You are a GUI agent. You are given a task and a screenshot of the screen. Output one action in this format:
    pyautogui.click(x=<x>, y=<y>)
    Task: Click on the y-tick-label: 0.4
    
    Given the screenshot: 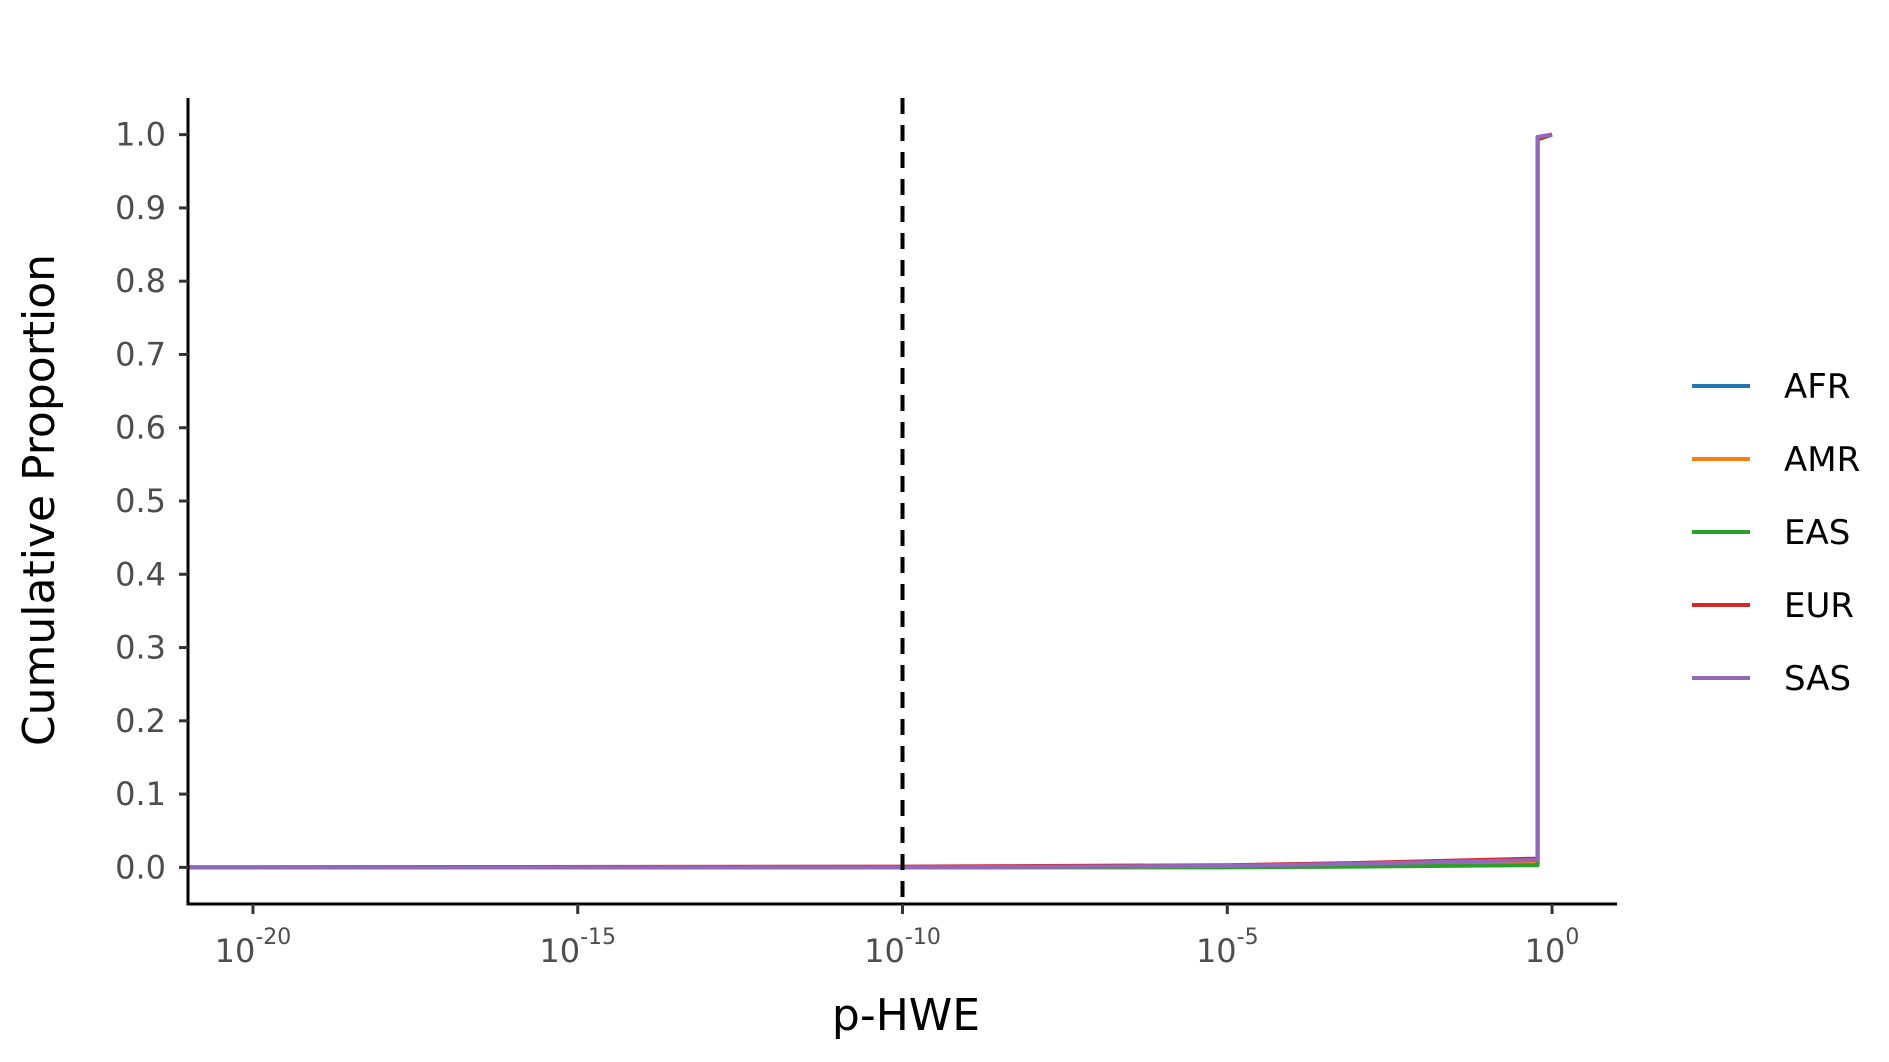 What is the action you would take?
    pyautogui.click(x=140, y=574)
    